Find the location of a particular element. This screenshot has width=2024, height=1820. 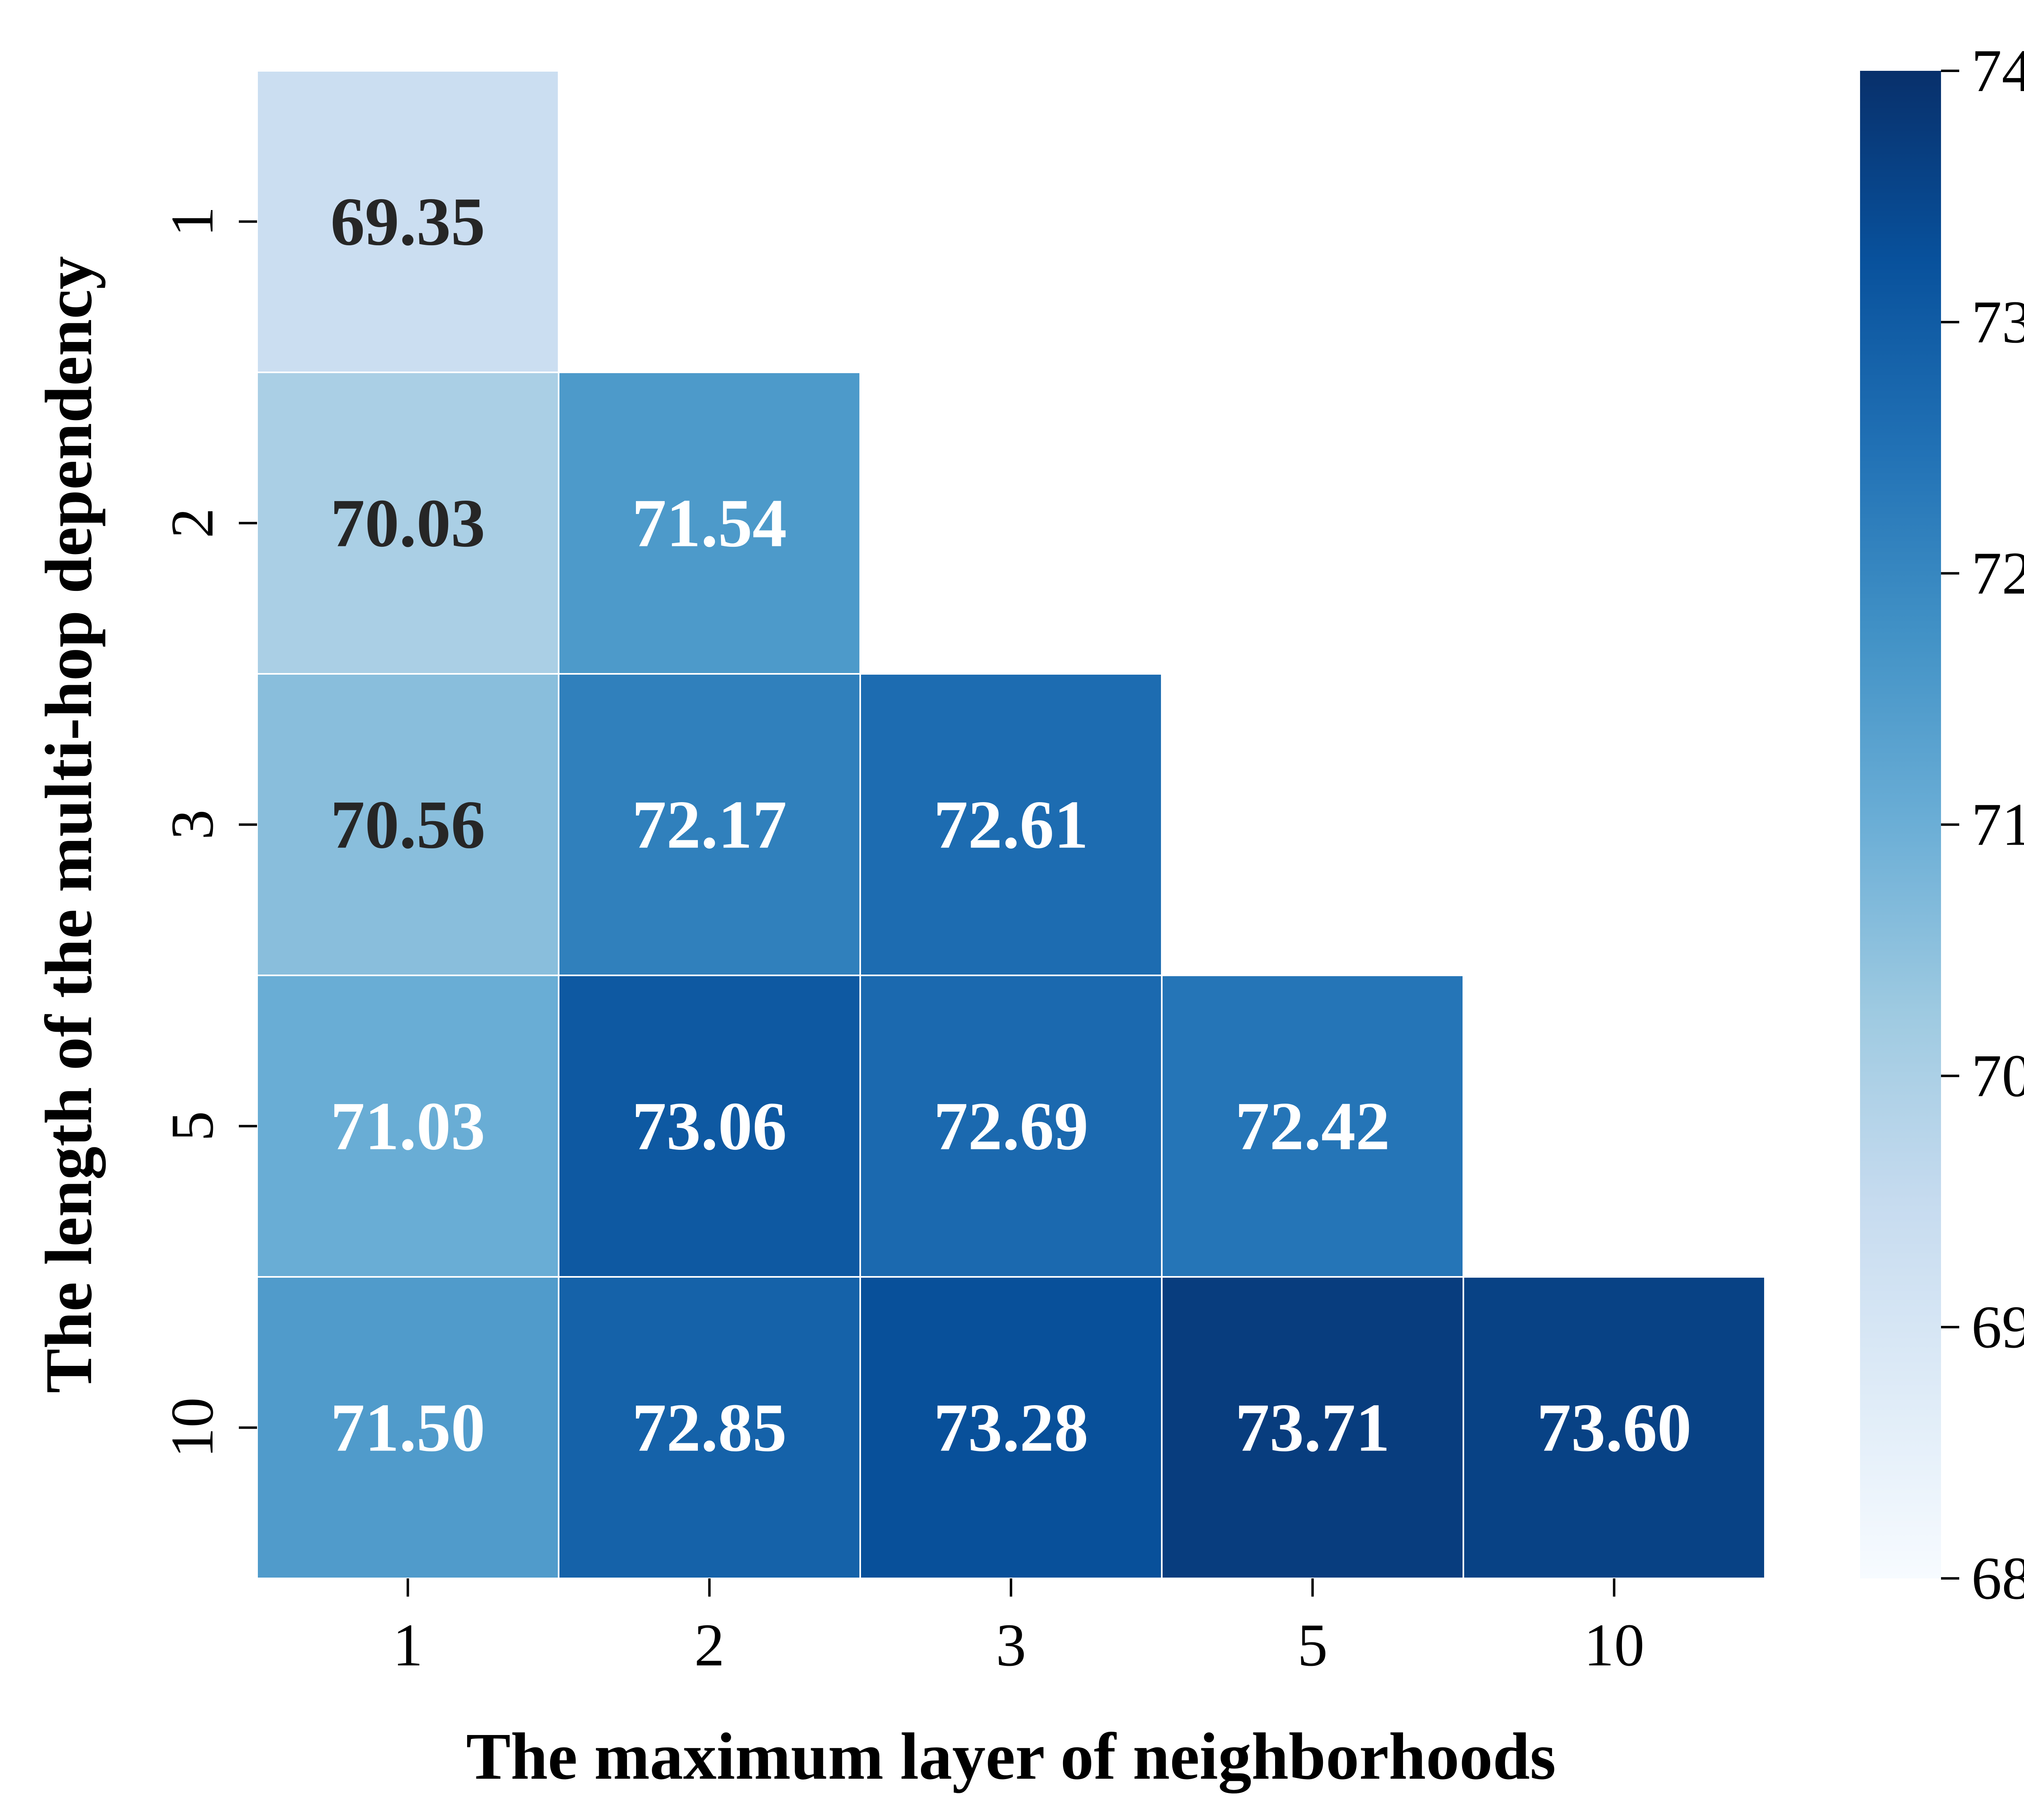

x-axis-title: The maximum layer of neighborhoods is located at coordinates (1011, 1757).